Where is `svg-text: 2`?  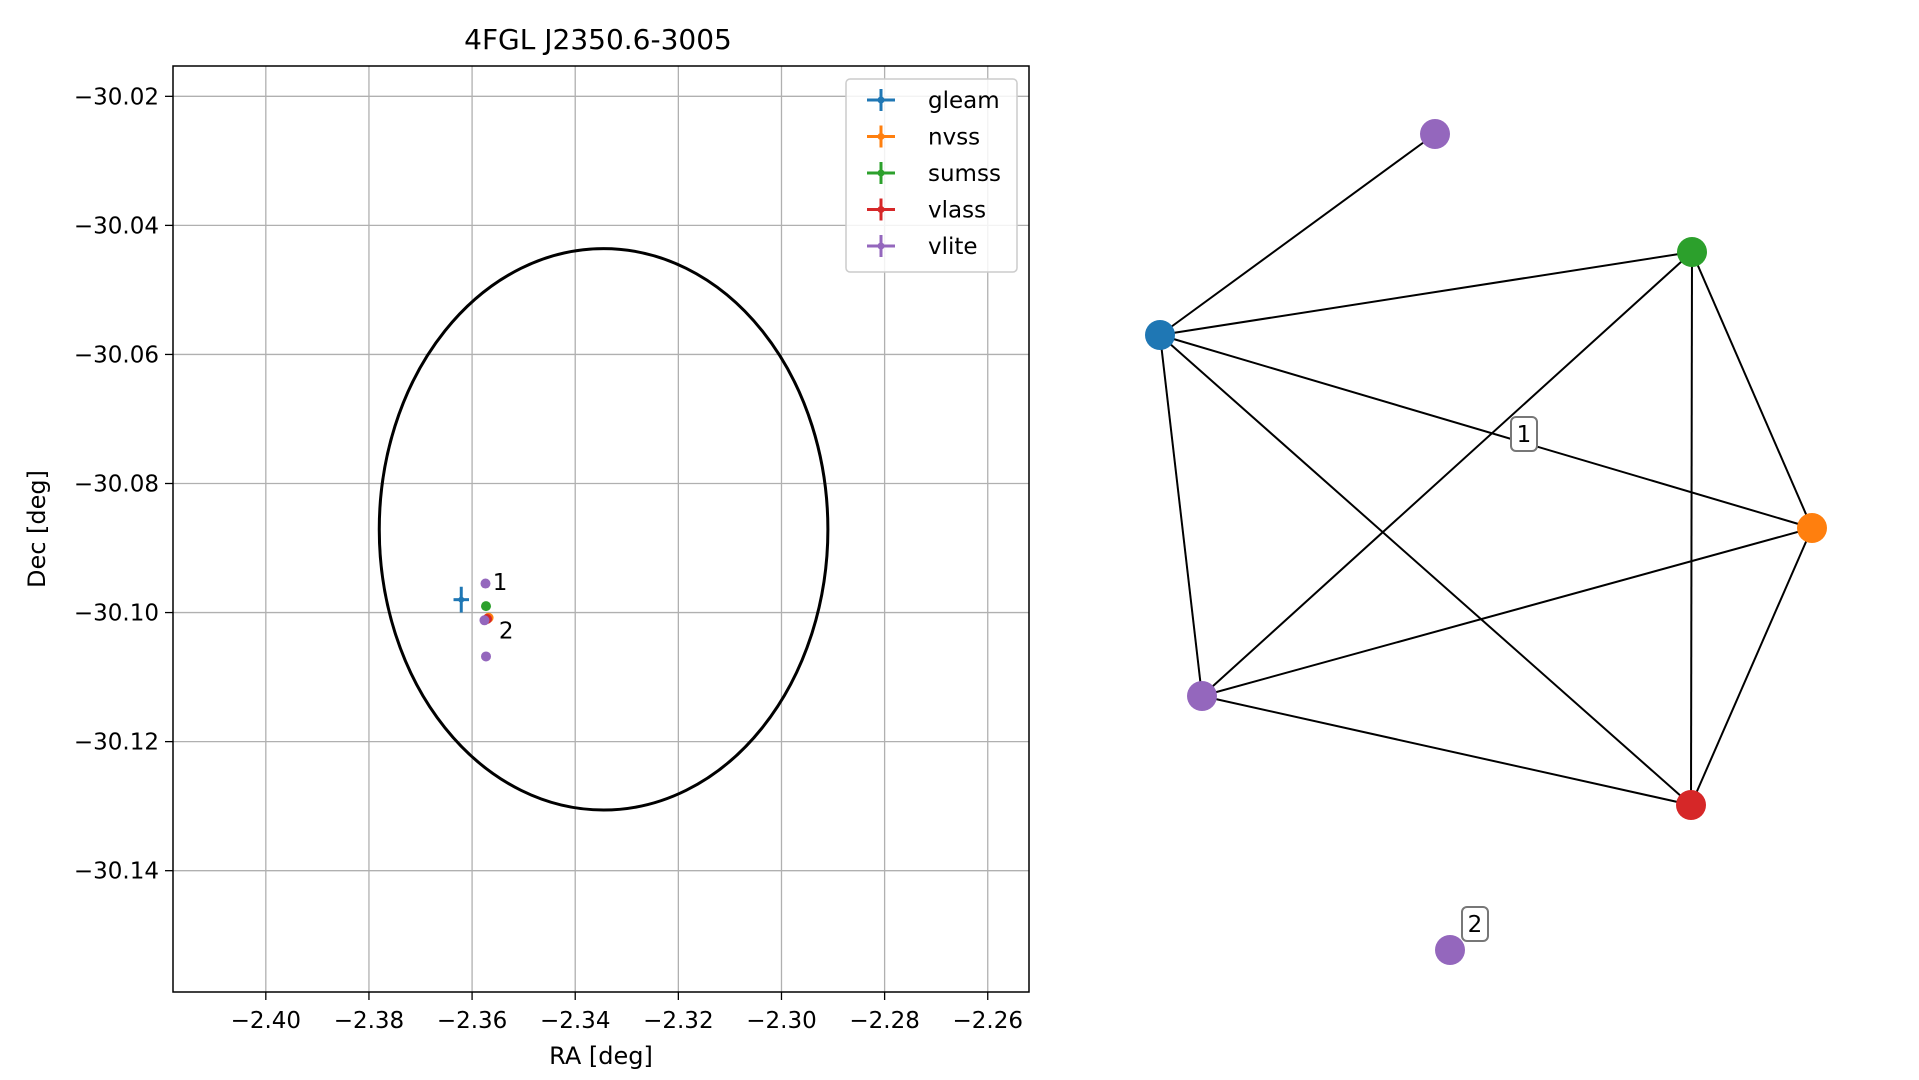 svg-text: 2 is located at coordinates (1475, 925).